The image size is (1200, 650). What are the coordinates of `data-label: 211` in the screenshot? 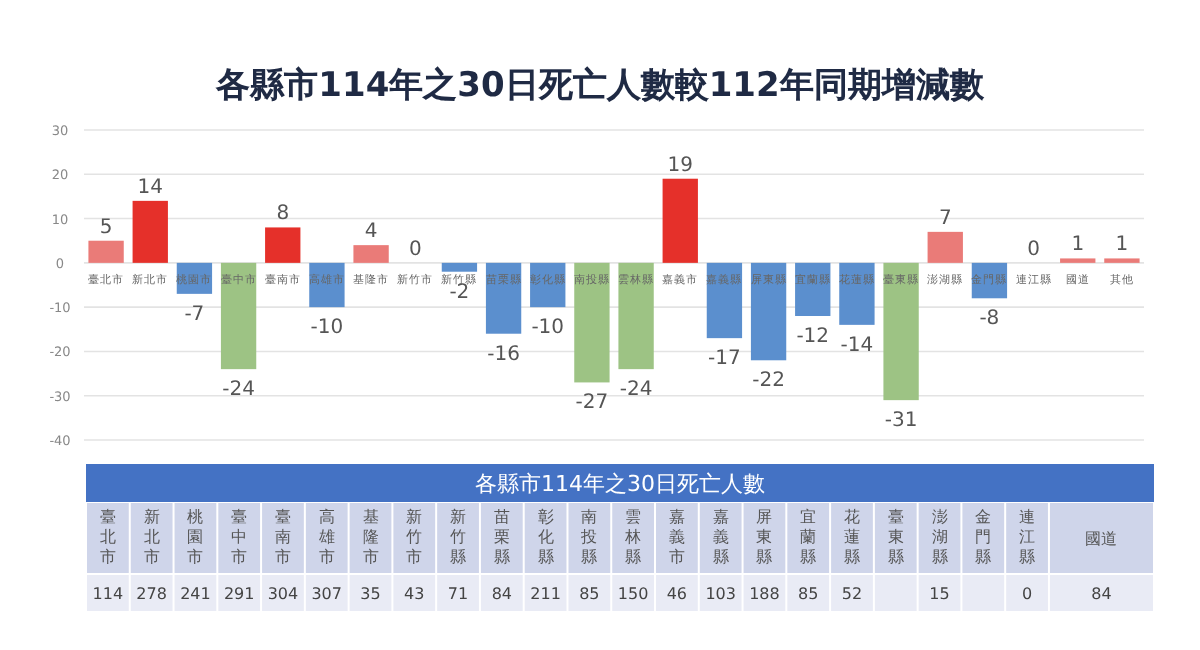 It's located at (545, 594).